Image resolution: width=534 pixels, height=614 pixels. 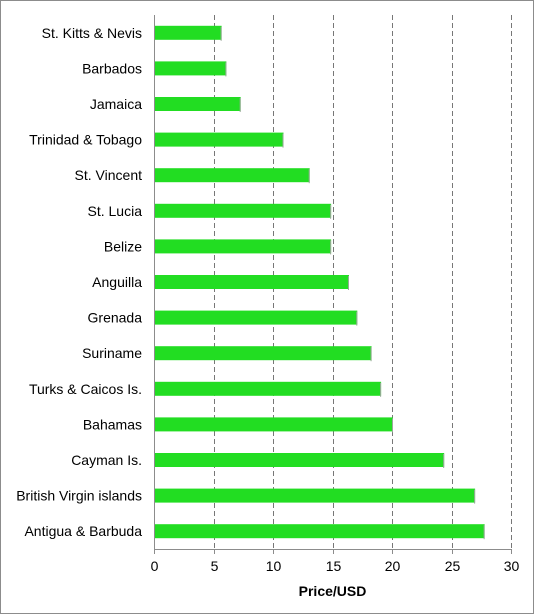 What do you see at coordinates (393, 566) in the screenshot?
I see `x-tick-label: 20` at bounding box center [393, 566].